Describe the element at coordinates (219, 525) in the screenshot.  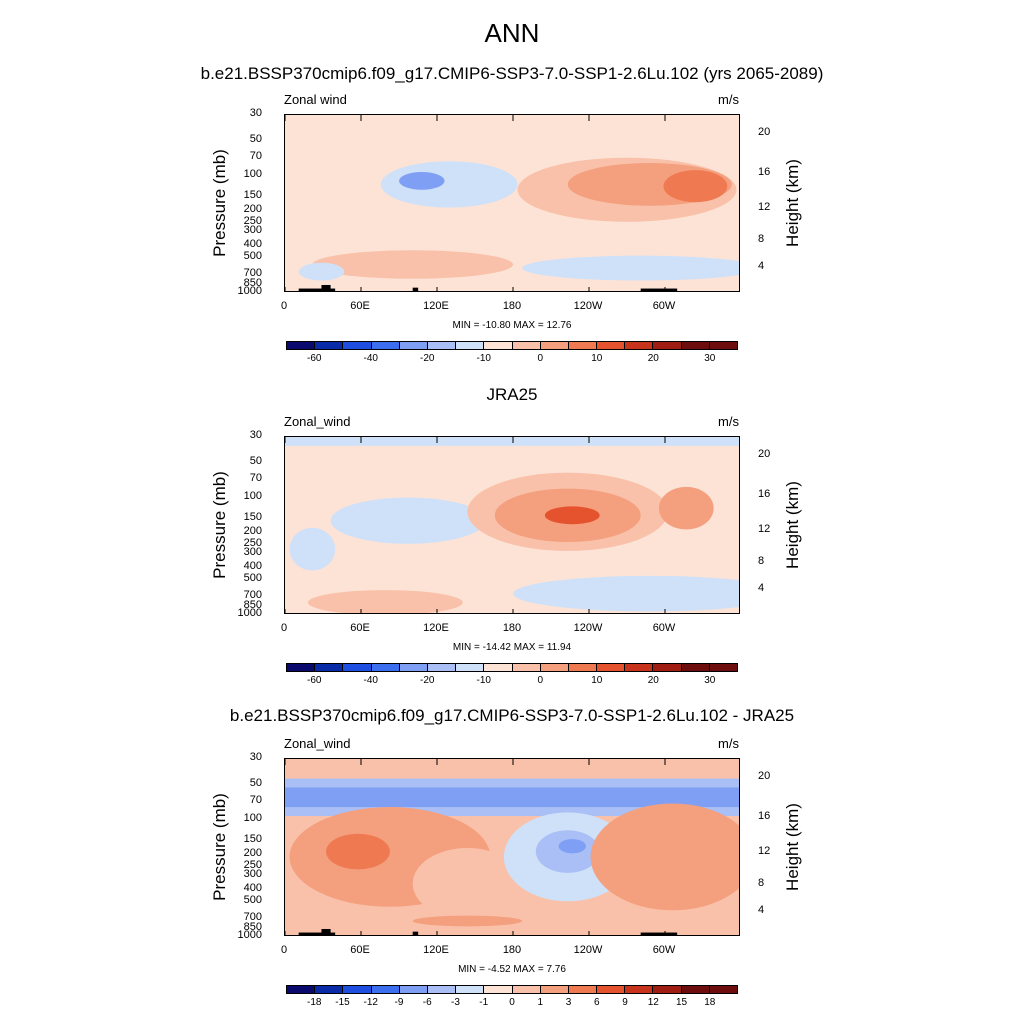
I see `y-axis-label: Pressure (mb)` at that location.